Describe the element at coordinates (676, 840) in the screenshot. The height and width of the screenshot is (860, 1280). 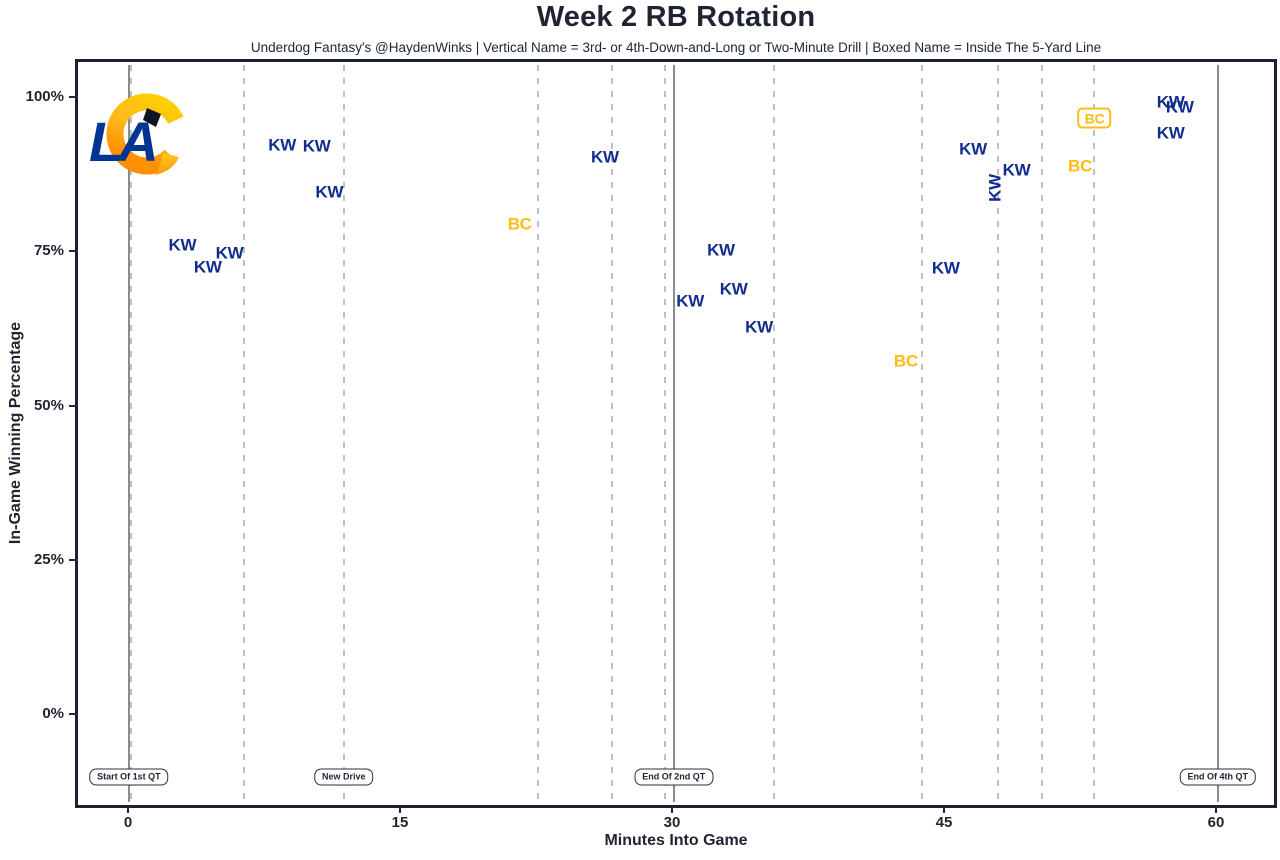
I see `x-axis-title: Minutes Into Game` at that location.